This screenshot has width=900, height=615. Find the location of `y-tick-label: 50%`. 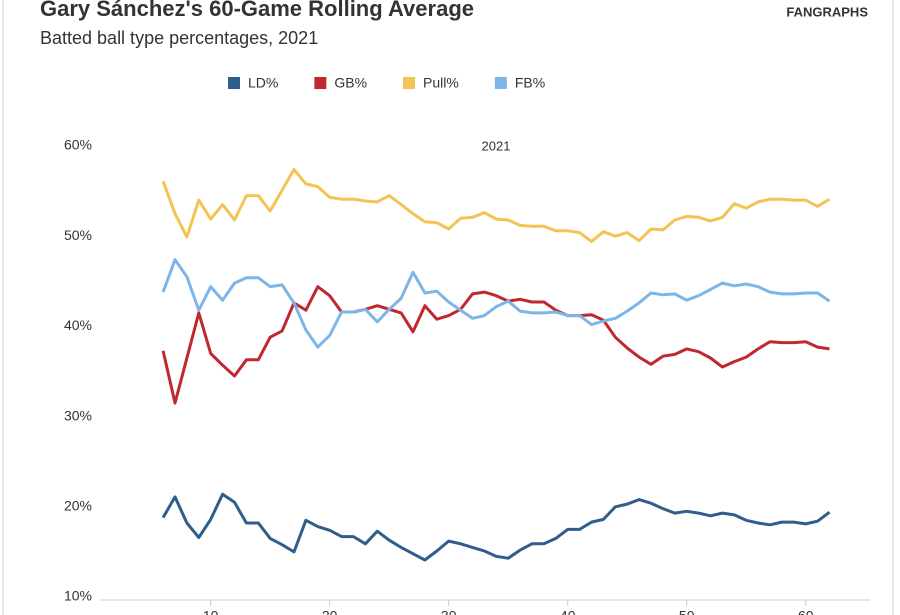

y-tick-label: 50% is located at coordinates (78, 235).